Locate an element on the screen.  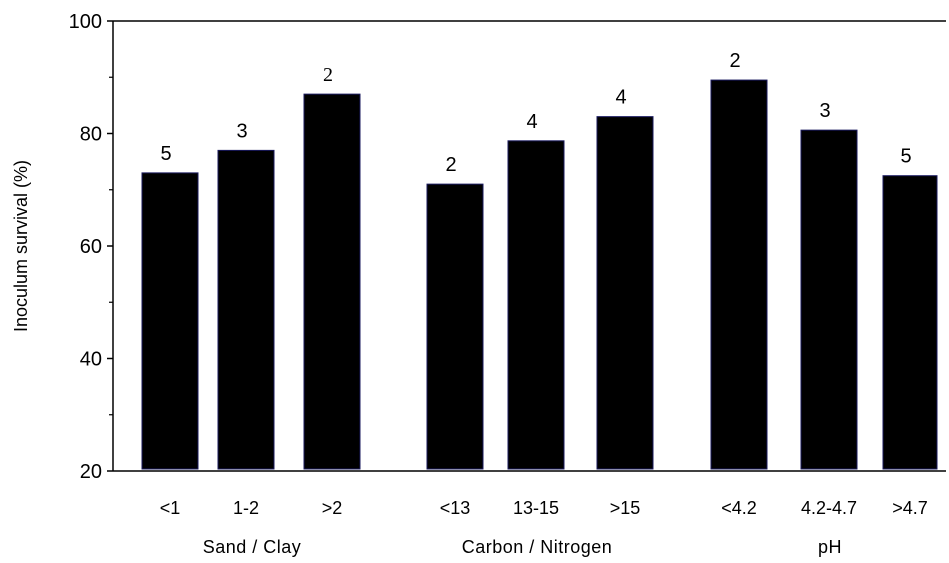
y-tick-label: 40 is located at coordinates (91, 360).